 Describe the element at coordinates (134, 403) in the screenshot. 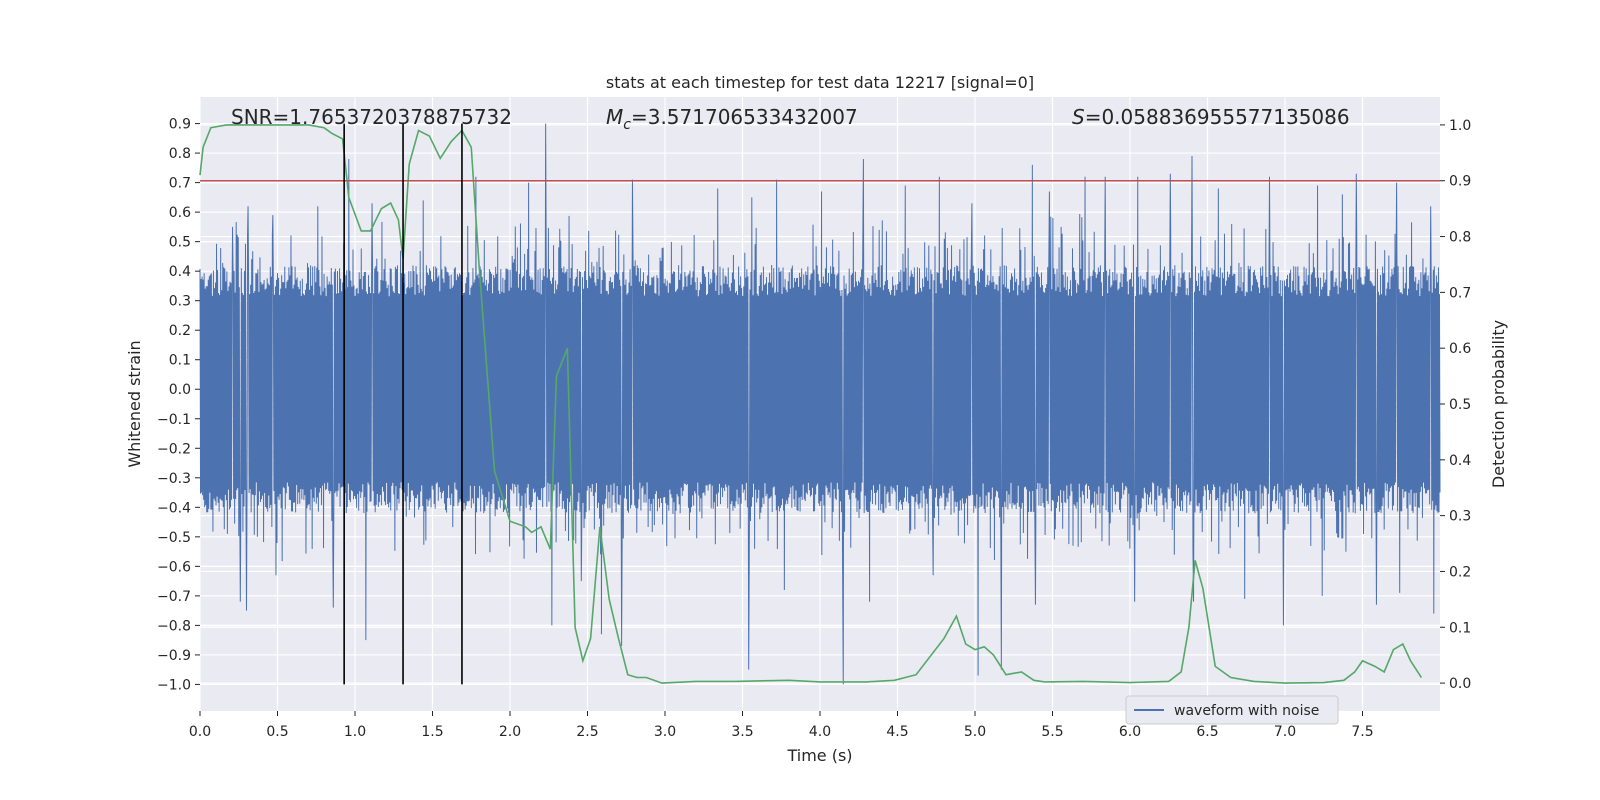

I see `y-axis-label: Whitened strain` at that location.